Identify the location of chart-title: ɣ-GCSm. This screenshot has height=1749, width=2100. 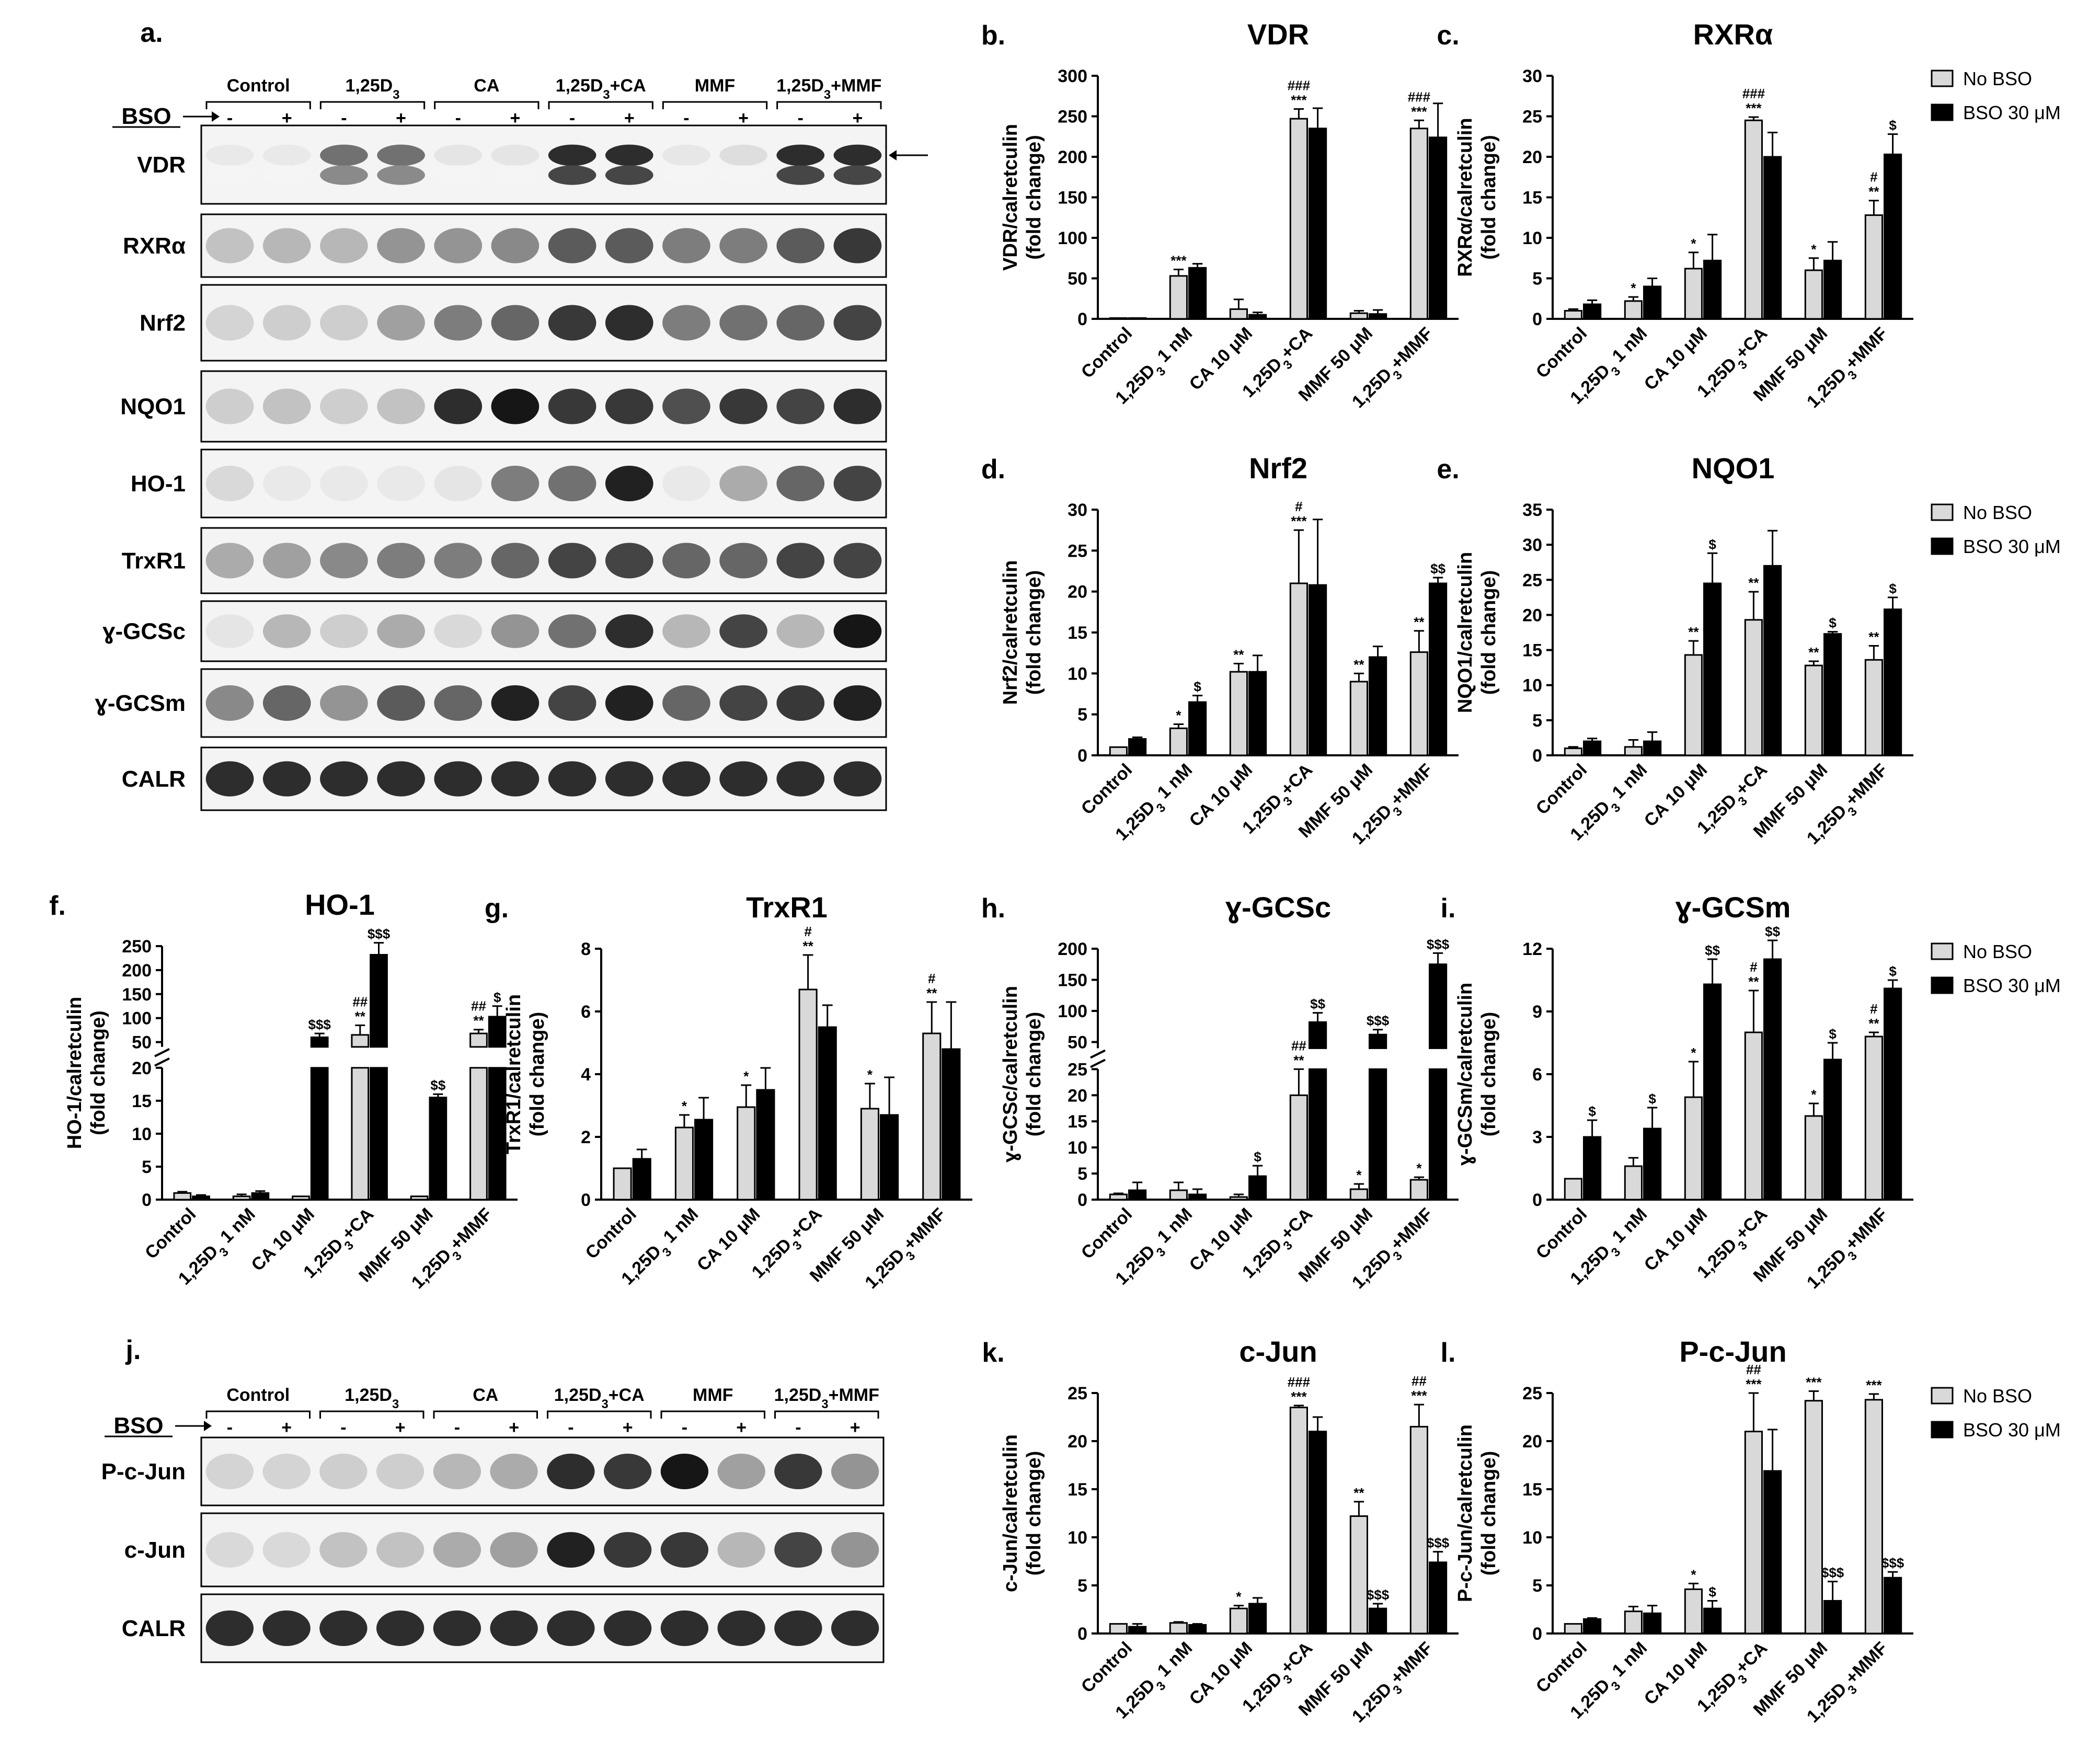
(1733, 907).